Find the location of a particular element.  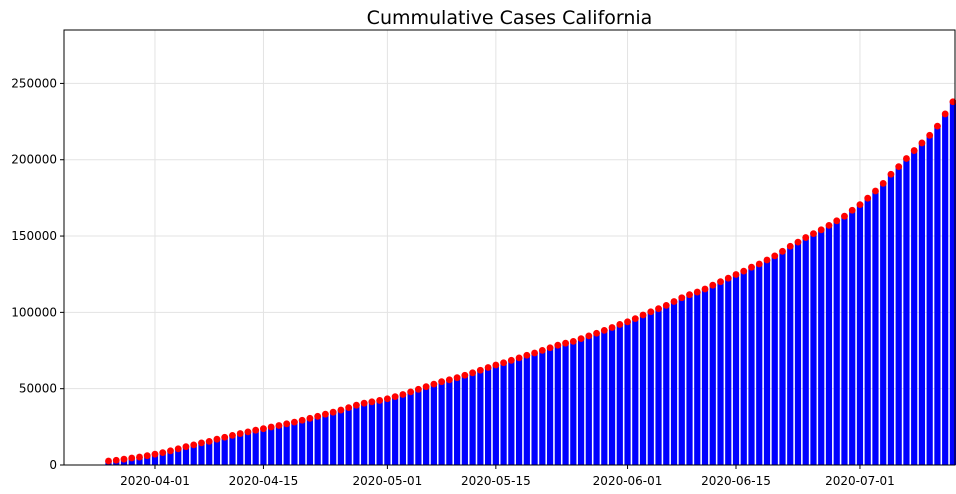

x-tick-label: 2020-06-15 is located at coordinates (736, 481).